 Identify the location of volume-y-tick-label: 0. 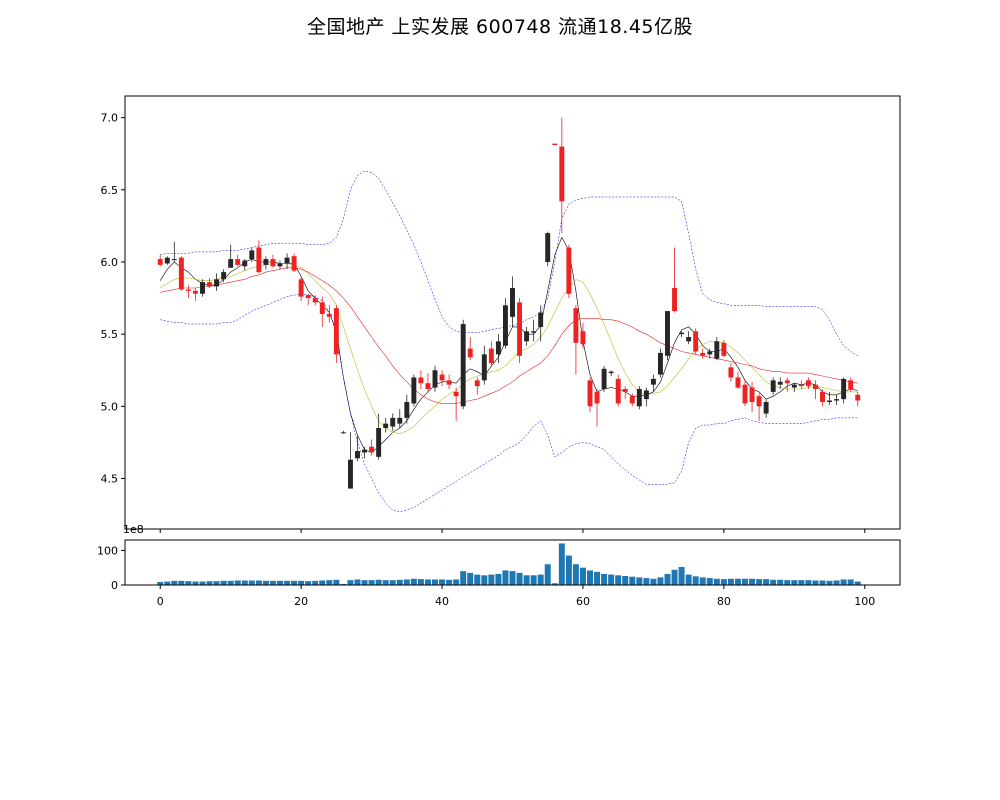
(114, 585).